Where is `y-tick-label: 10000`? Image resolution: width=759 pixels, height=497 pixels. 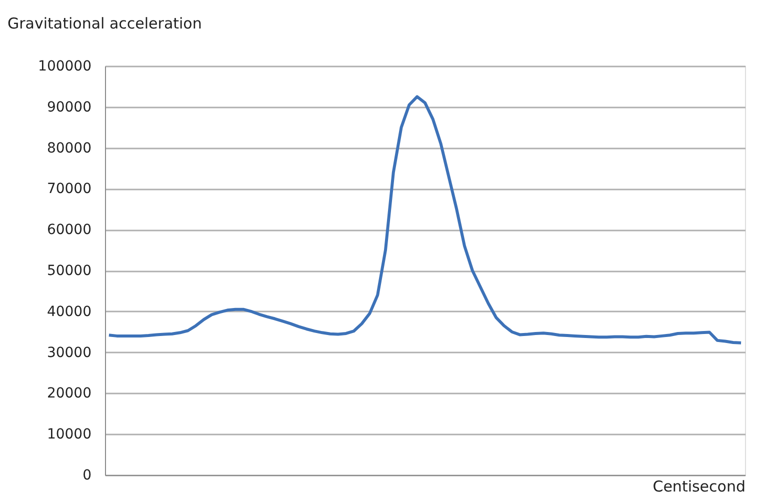
y-tick-label: 10000 is located at coordinates (69, 434).